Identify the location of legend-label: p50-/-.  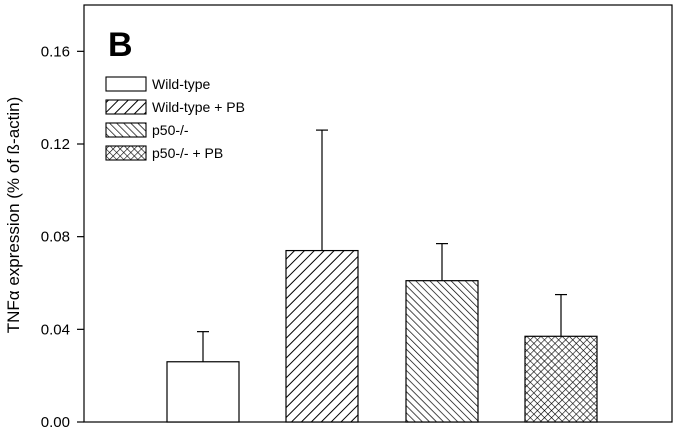
(170, 130).